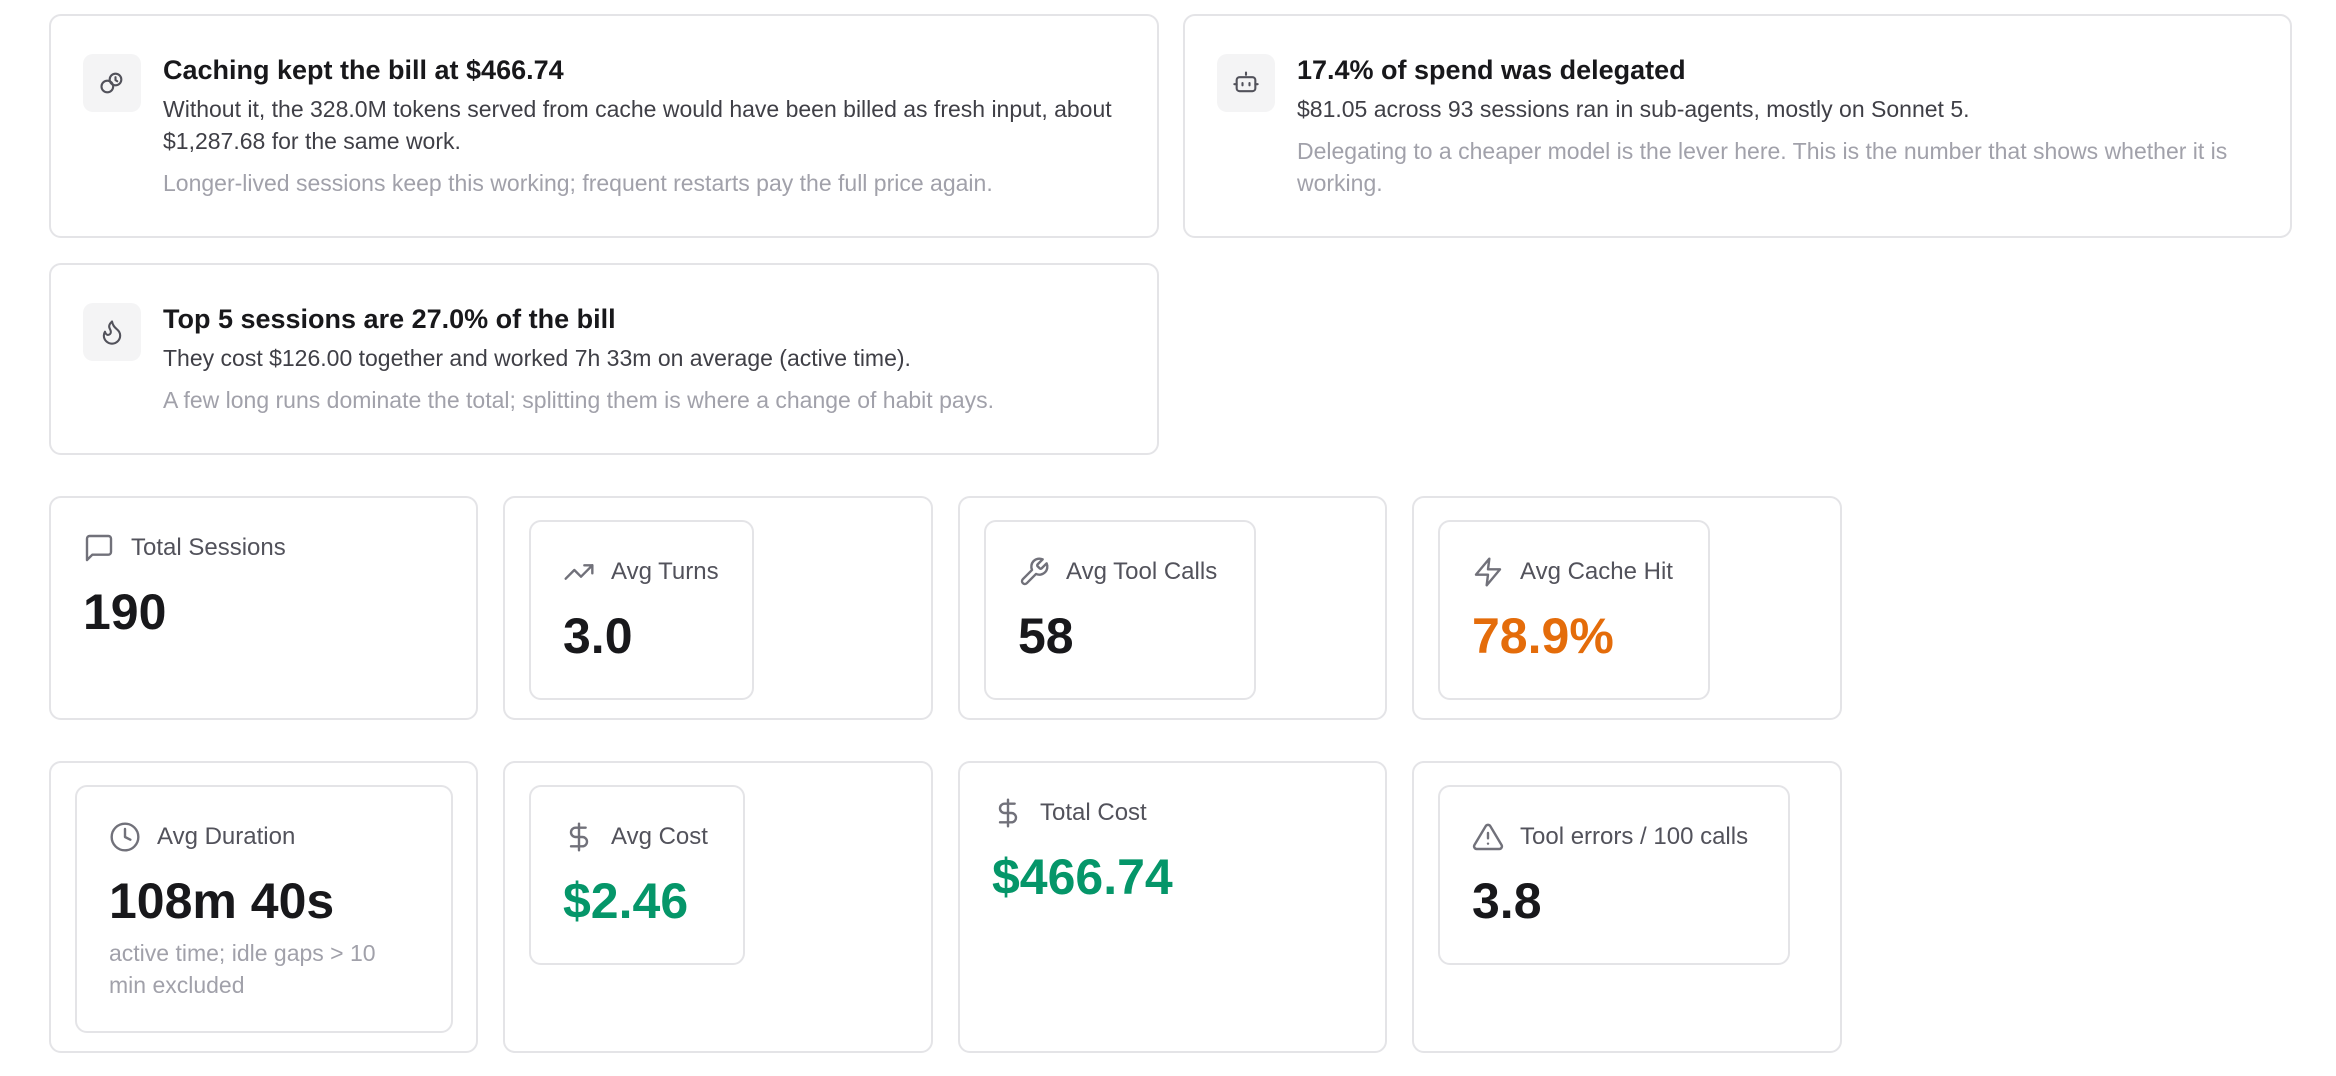  What do you see at coordinates (1491, 70) in the screenshot?
I see `insight-headline: 17.4% of spend was delegated` at bounding box center [1491, 70].